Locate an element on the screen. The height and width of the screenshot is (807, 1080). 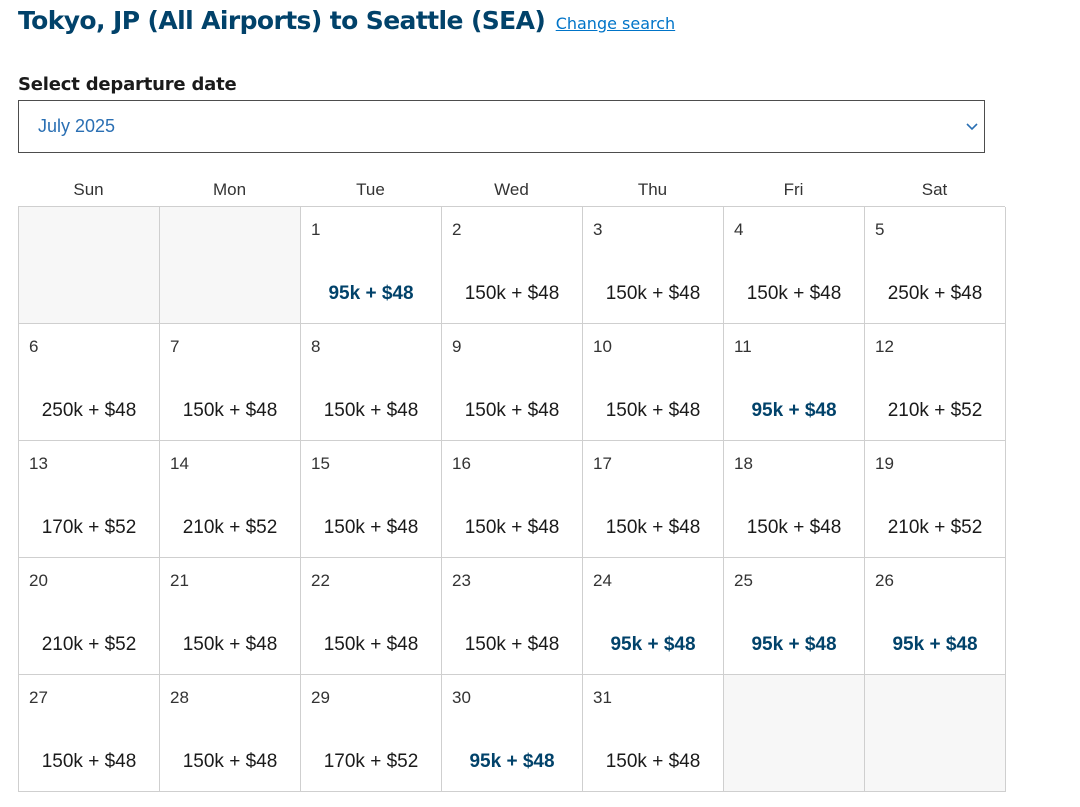
day-number: 24 is located at coordinates (602, 580).